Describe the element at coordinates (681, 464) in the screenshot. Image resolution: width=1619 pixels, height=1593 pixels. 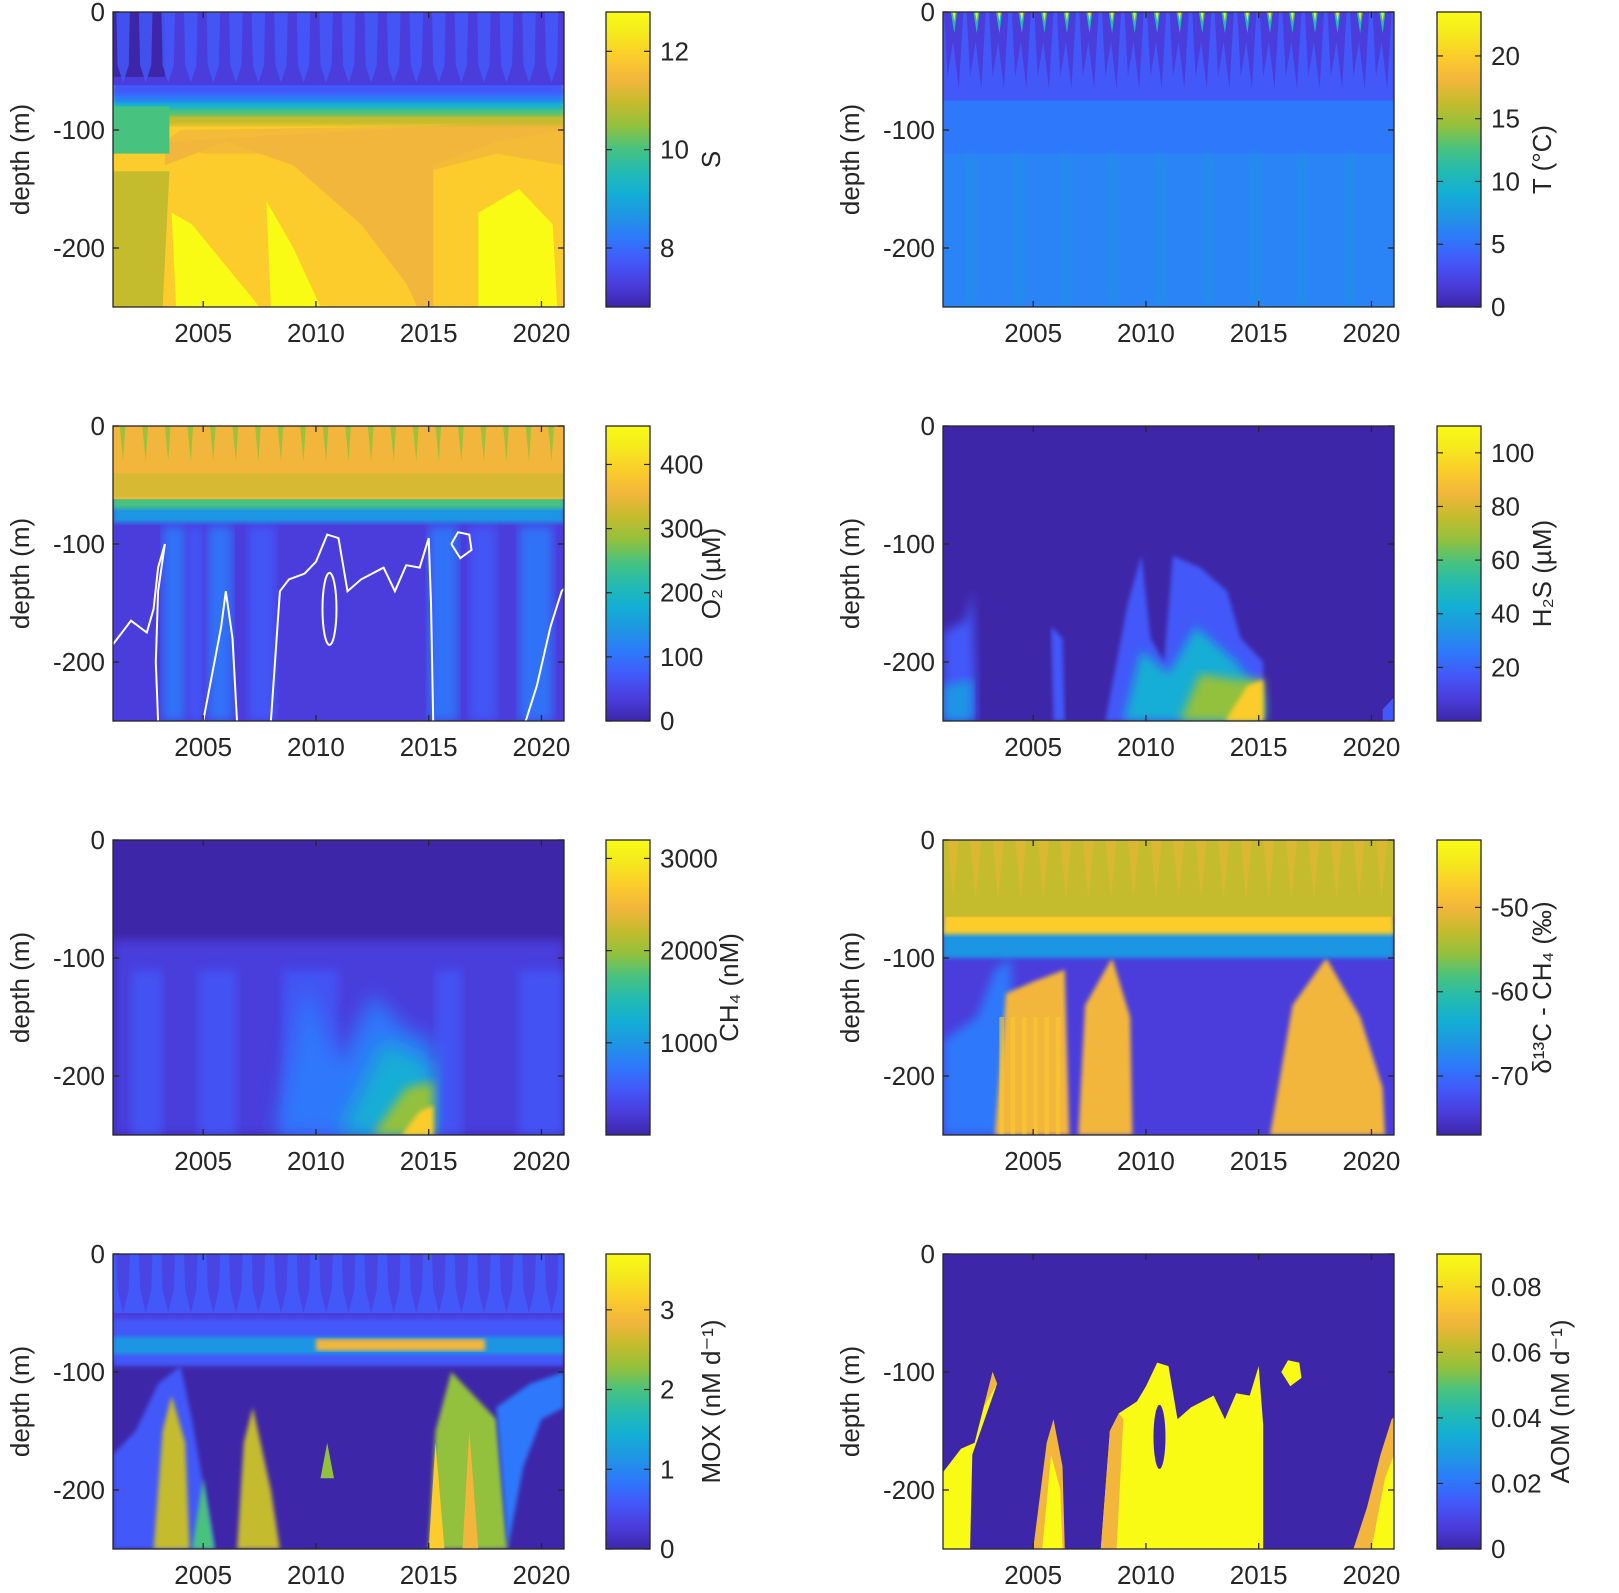
I see `colorbar-tick-label: 400` at that location.